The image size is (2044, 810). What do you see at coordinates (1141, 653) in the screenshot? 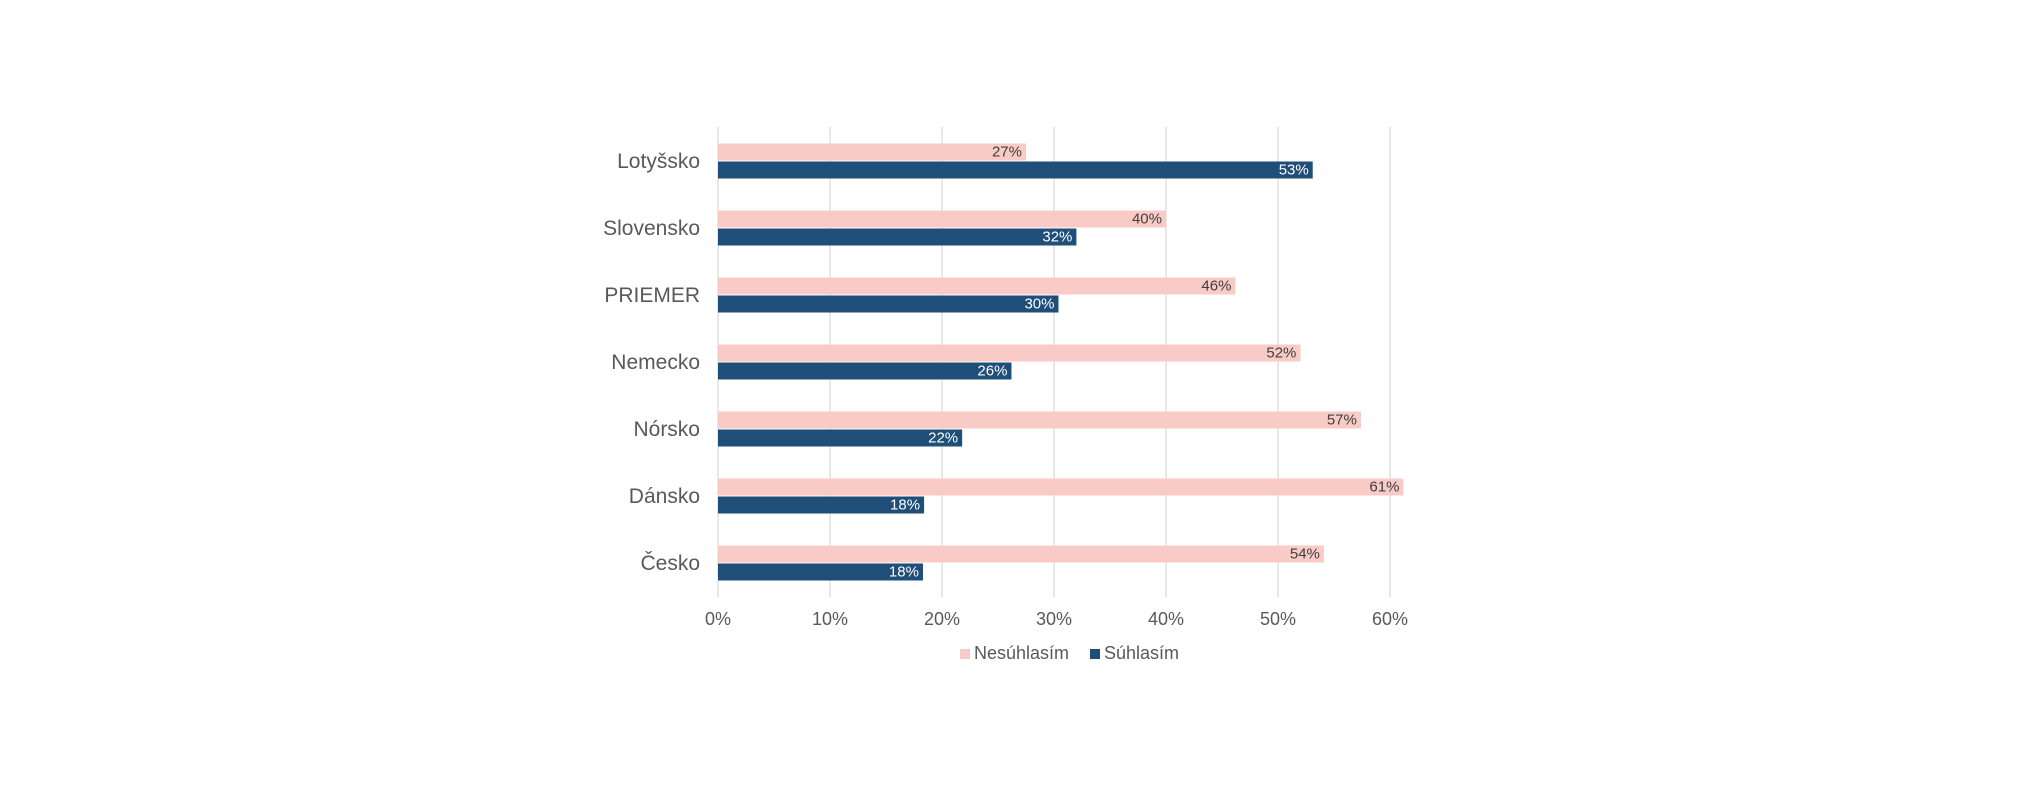
I see `legend-label: Súhlasím` at bounding box center [1141, 653].